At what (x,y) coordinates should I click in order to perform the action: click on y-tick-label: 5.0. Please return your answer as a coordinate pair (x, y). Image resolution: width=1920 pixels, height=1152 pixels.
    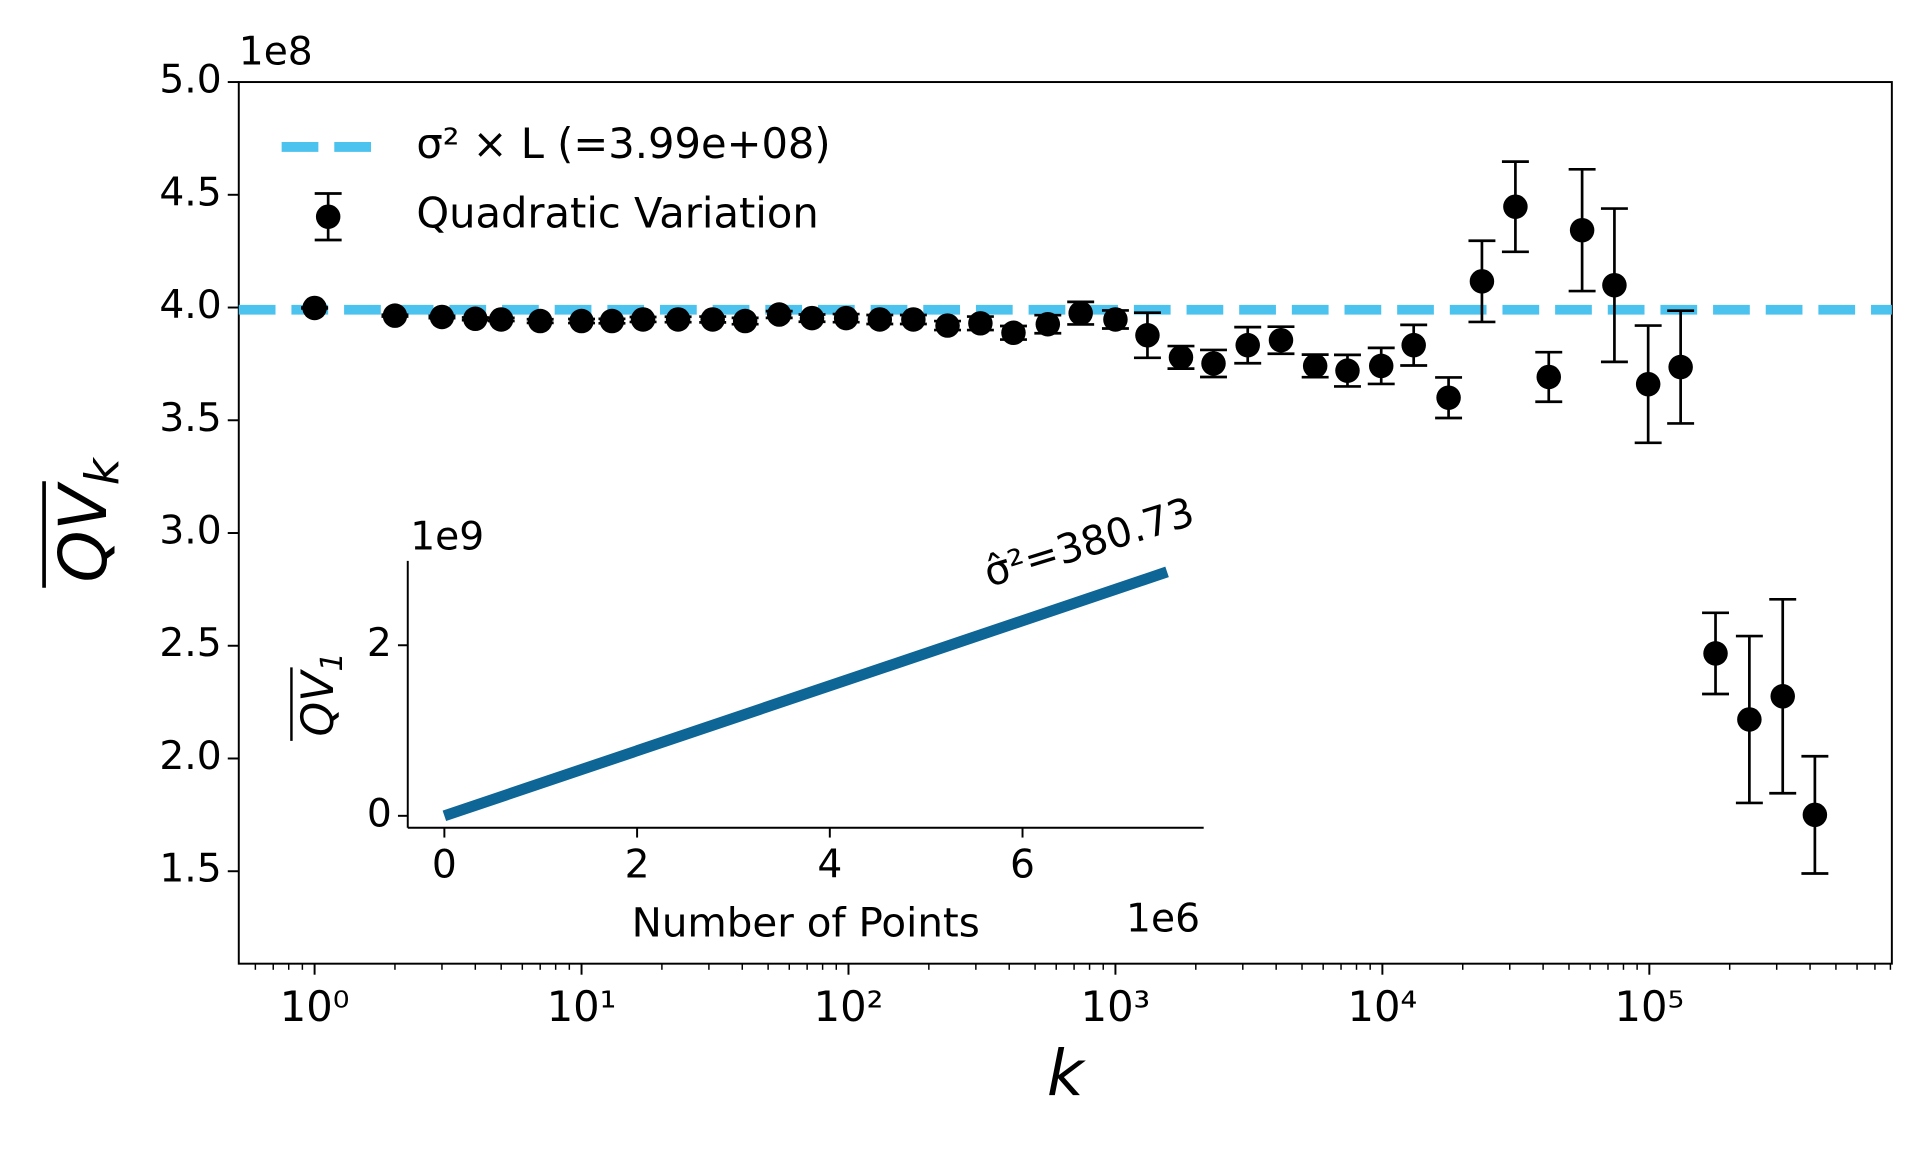
    Looking at the image, I should click on (190, 80).